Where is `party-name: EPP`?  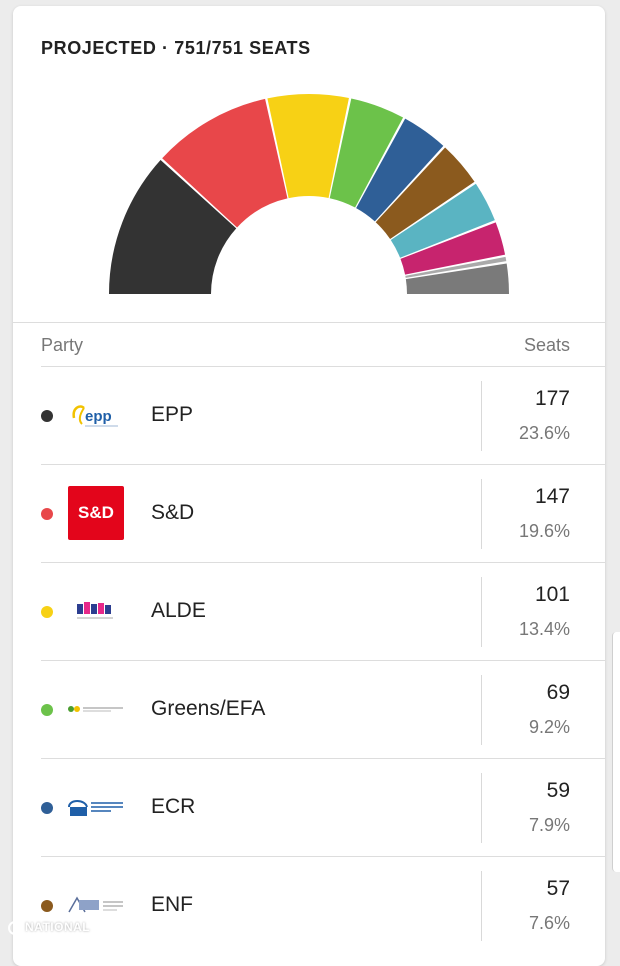 party-name: EPP is located at coordinates (172, 414).